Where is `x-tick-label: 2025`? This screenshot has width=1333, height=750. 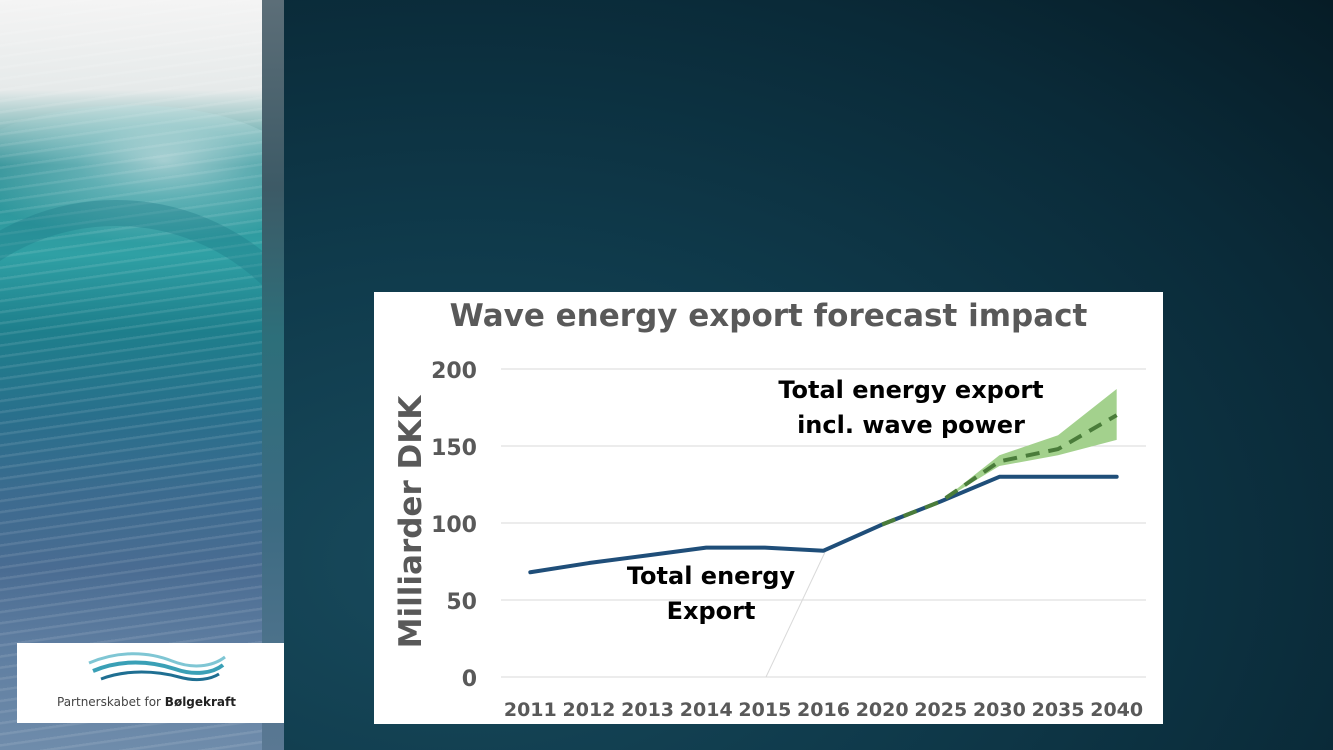
x-tick-label: 2025 is located at coordinates (940, 710).